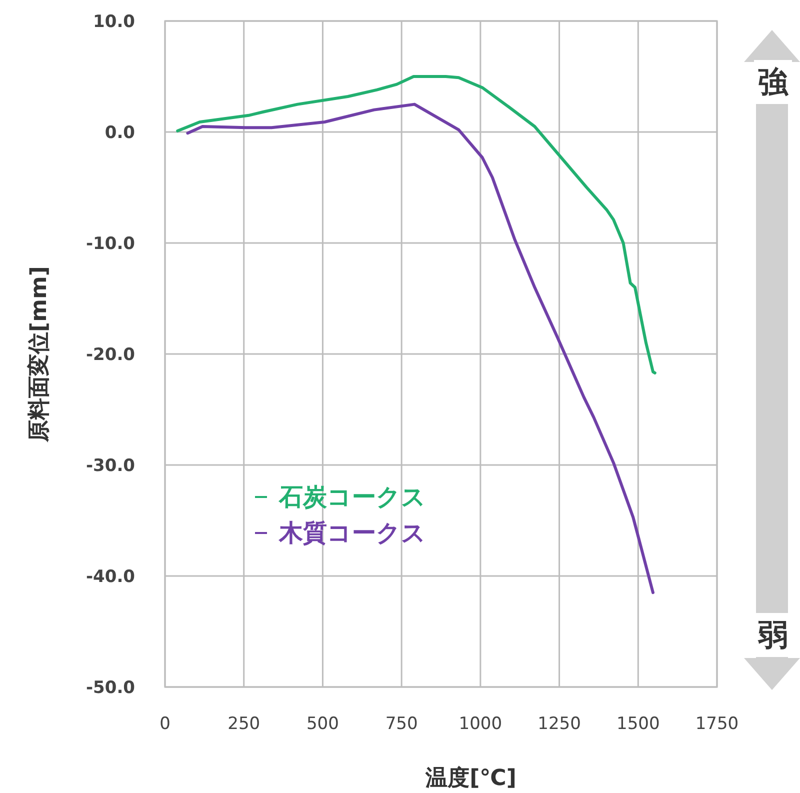 This screenshot has height=793, width=800. What do you see at coordinates (39, 354) in the screenshot?
I see `y-axis-title: 原料面変位[mm]` at bounding box center [39, 354].